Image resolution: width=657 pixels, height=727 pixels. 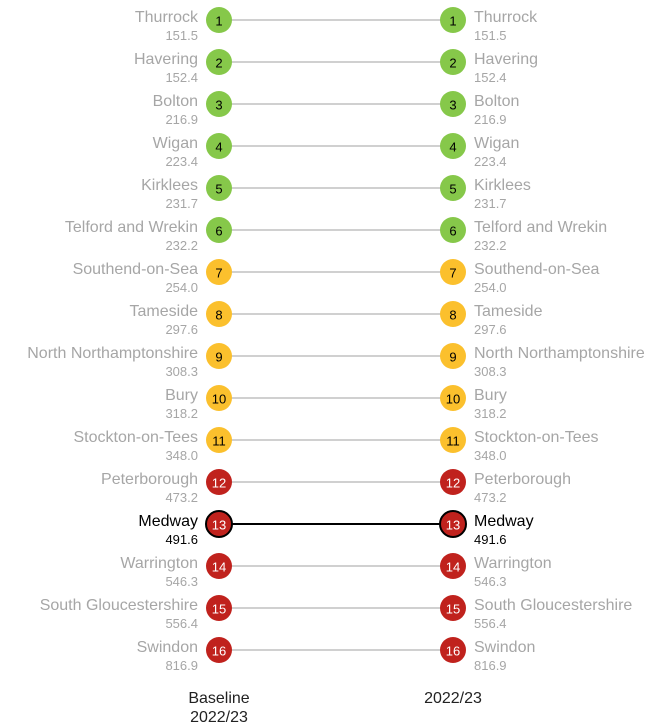 What do you see at coordinates (163, 311) in the screenshot?
I see `item-name: Tameside` at bounding box center [163, 311].